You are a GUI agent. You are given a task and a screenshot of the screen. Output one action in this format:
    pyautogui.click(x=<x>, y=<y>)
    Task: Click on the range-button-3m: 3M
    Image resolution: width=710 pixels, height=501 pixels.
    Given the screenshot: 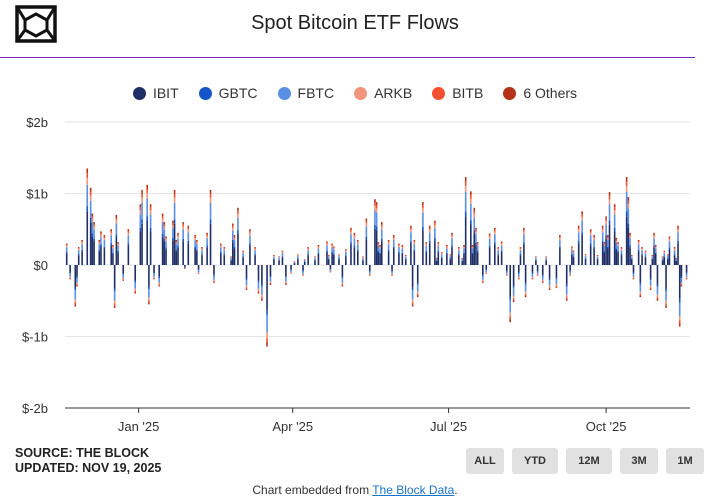 What is the action you would take?
    pyautogui.click(x=639, y=461)
    